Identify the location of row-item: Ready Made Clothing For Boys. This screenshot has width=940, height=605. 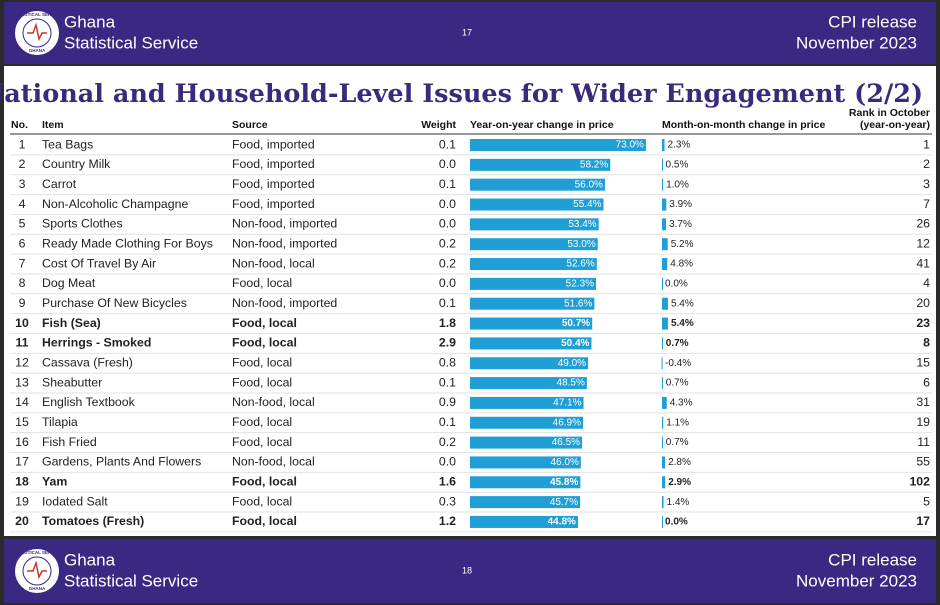
(127, 243).